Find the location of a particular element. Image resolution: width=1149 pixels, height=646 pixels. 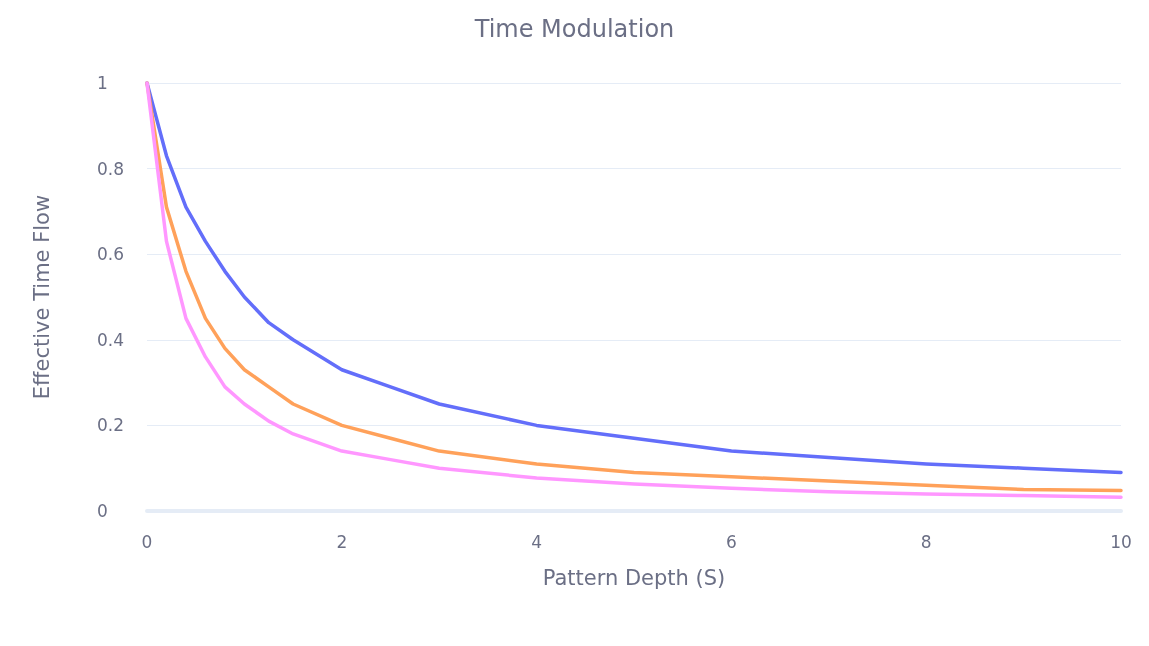

x-tick-label: 2 is located at coordinates (342, 541).